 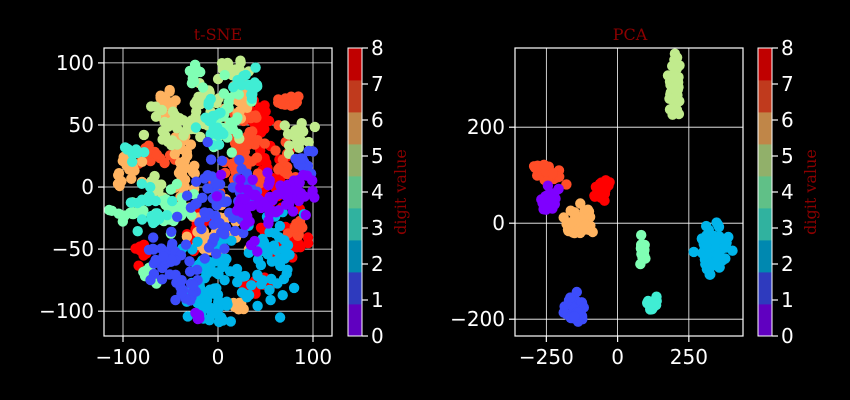 What do you see at coordinates (123, 357) in the screenshot?
I see `tsne-xtick-label-0: −100` at bounding box center [123, 357].